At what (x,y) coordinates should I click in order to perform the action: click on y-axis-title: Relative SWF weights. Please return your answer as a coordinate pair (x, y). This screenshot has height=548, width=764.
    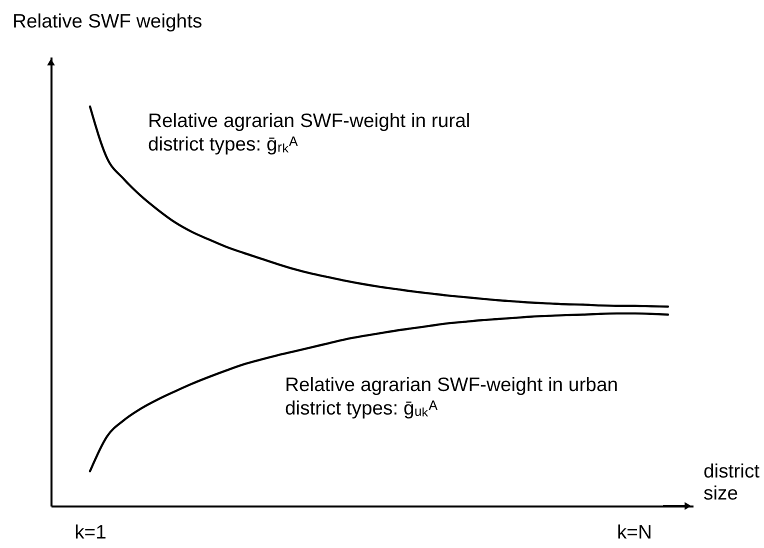
    Looking at the image, I should click on (107, 21).